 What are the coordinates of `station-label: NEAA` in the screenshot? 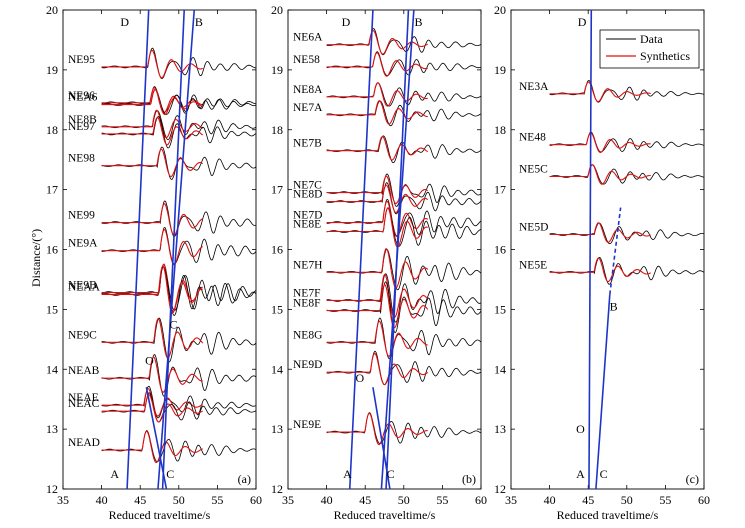 It's located at (84, 287).